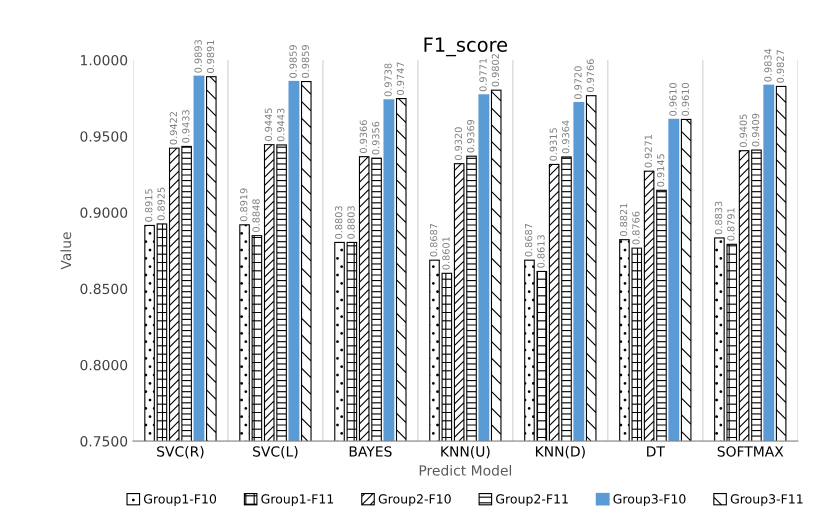  Describe the element at coordinates (256, 215) in the screenshot. I see `data-label: 0.8848` at that location.